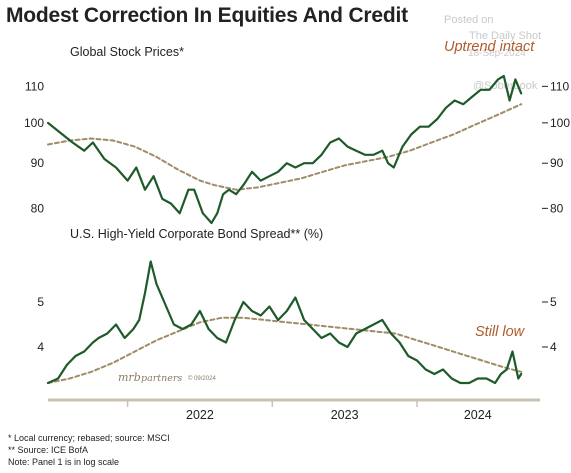 This screenshot has height=473, width=571. Describe the element at coordinates (48, 450) in the screenshot. I see `footnote-2: ** Source: ICE BofA` at that location.